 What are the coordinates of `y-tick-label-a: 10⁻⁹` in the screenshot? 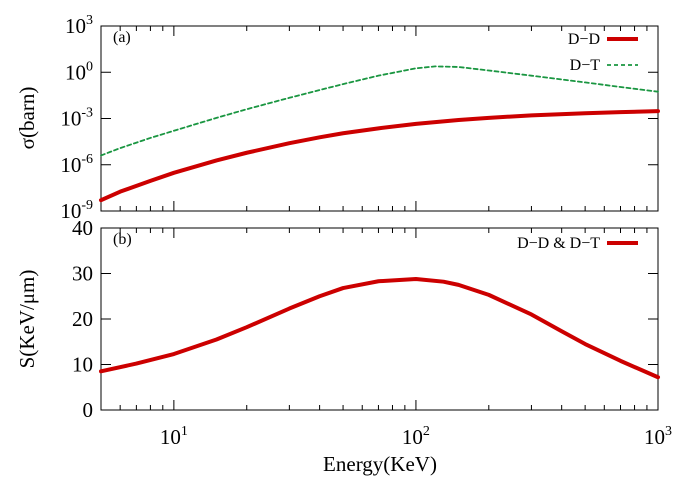 It's located at (76, 210).